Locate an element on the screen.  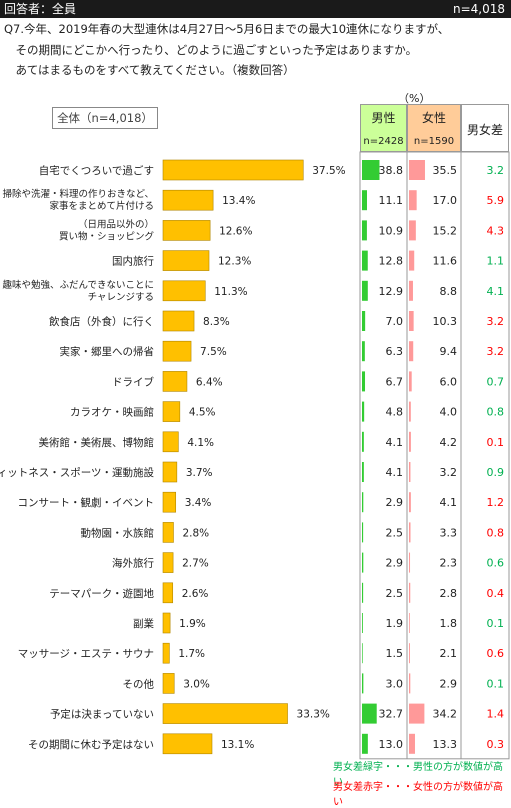
legend-green: 男女差緑字・・・男性の方が数値が高い is located at coordinates (418, 775).